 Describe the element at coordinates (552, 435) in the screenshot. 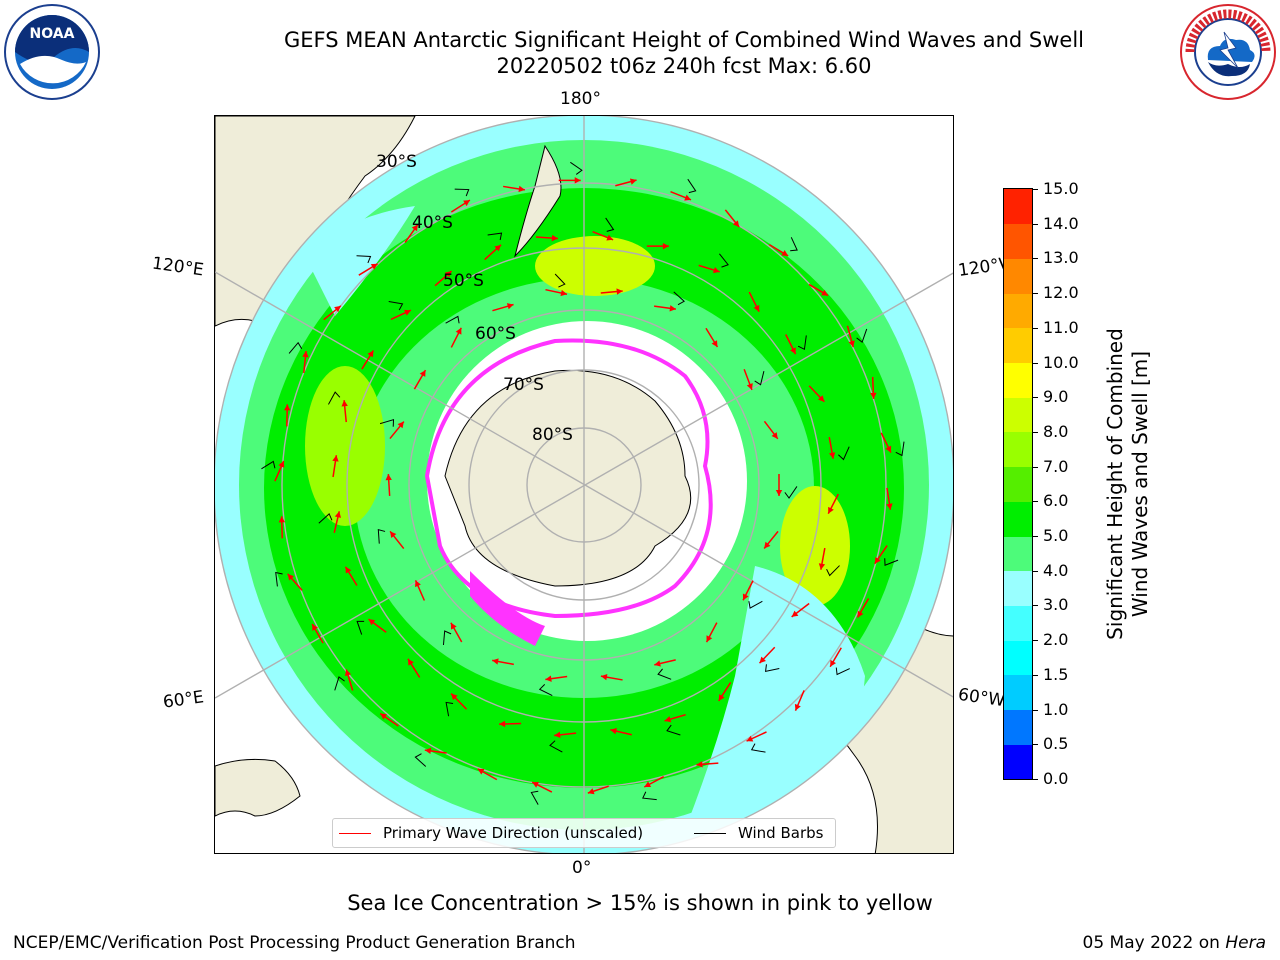

I see `lat-label-80s: 80°S` at that location.